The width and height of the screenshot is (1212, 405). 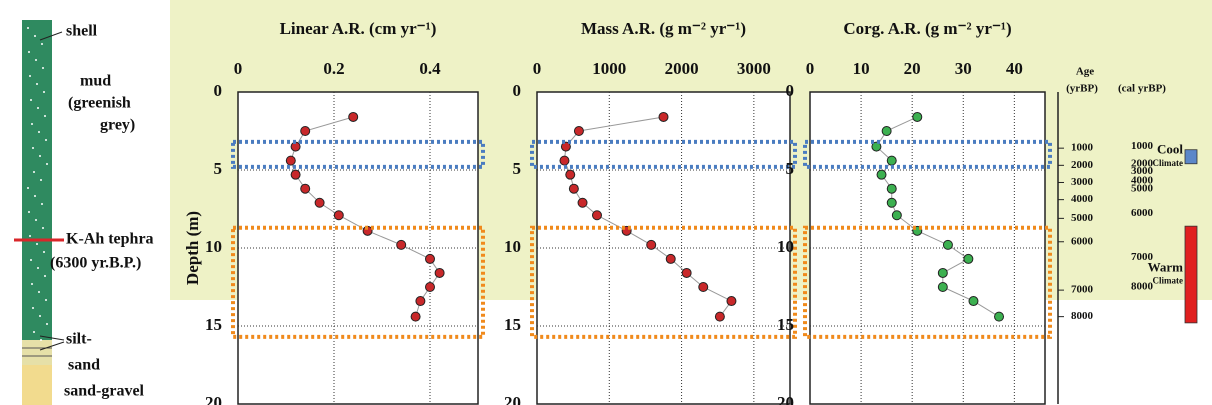 What do you see at coordinates (663, 28) in the screenshot?
I see `chart-title: Mass A.R. (g m⁻² yr⁻¹)` at bounding box center [663, 28].